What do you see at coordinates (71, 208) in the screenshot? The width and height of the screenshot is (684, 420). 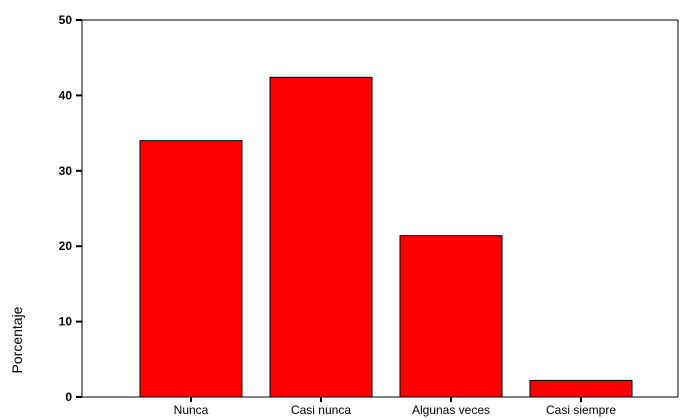 I see `y-axis: 0 10 20 30 40 50` at bounding box center [71, 208].